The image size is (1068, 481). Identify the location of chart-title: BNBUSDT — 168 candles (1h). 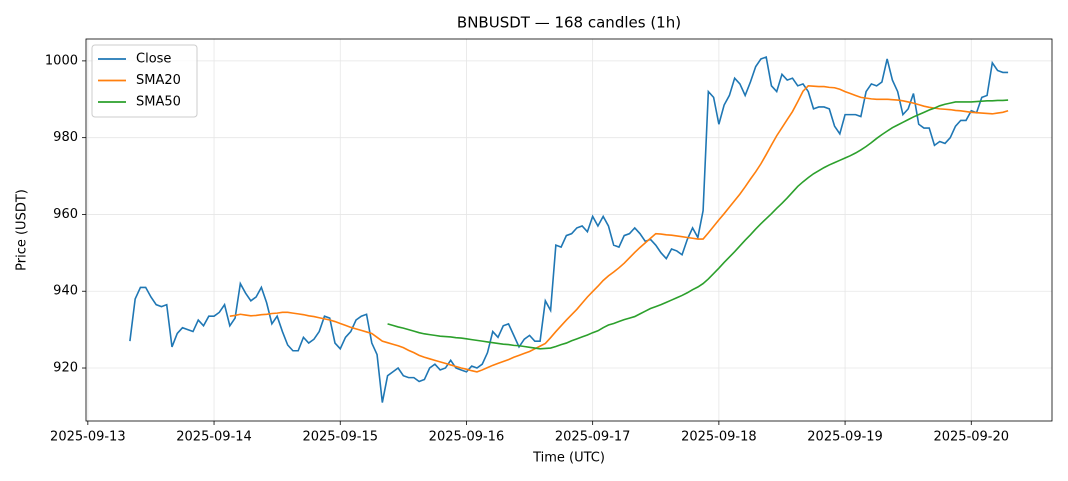
(569, 23).